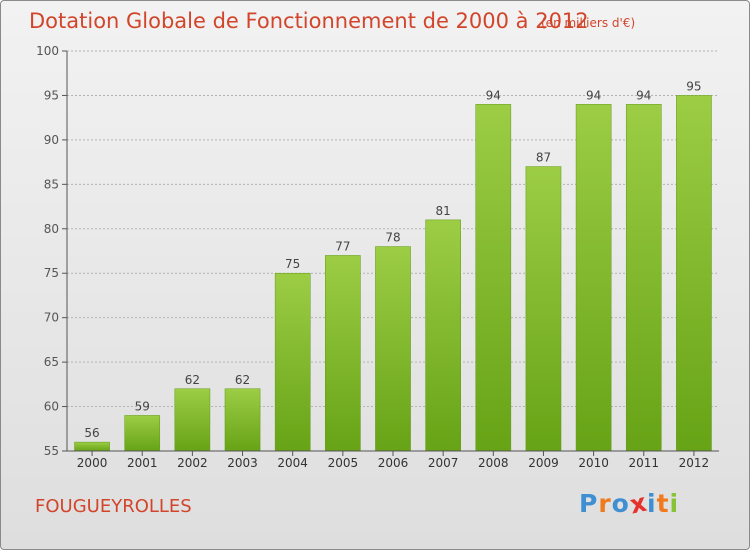  What do you see at coordinates (393, 349) in the screenshot?
I see `bar-2006` at bounding box center [393, 349].